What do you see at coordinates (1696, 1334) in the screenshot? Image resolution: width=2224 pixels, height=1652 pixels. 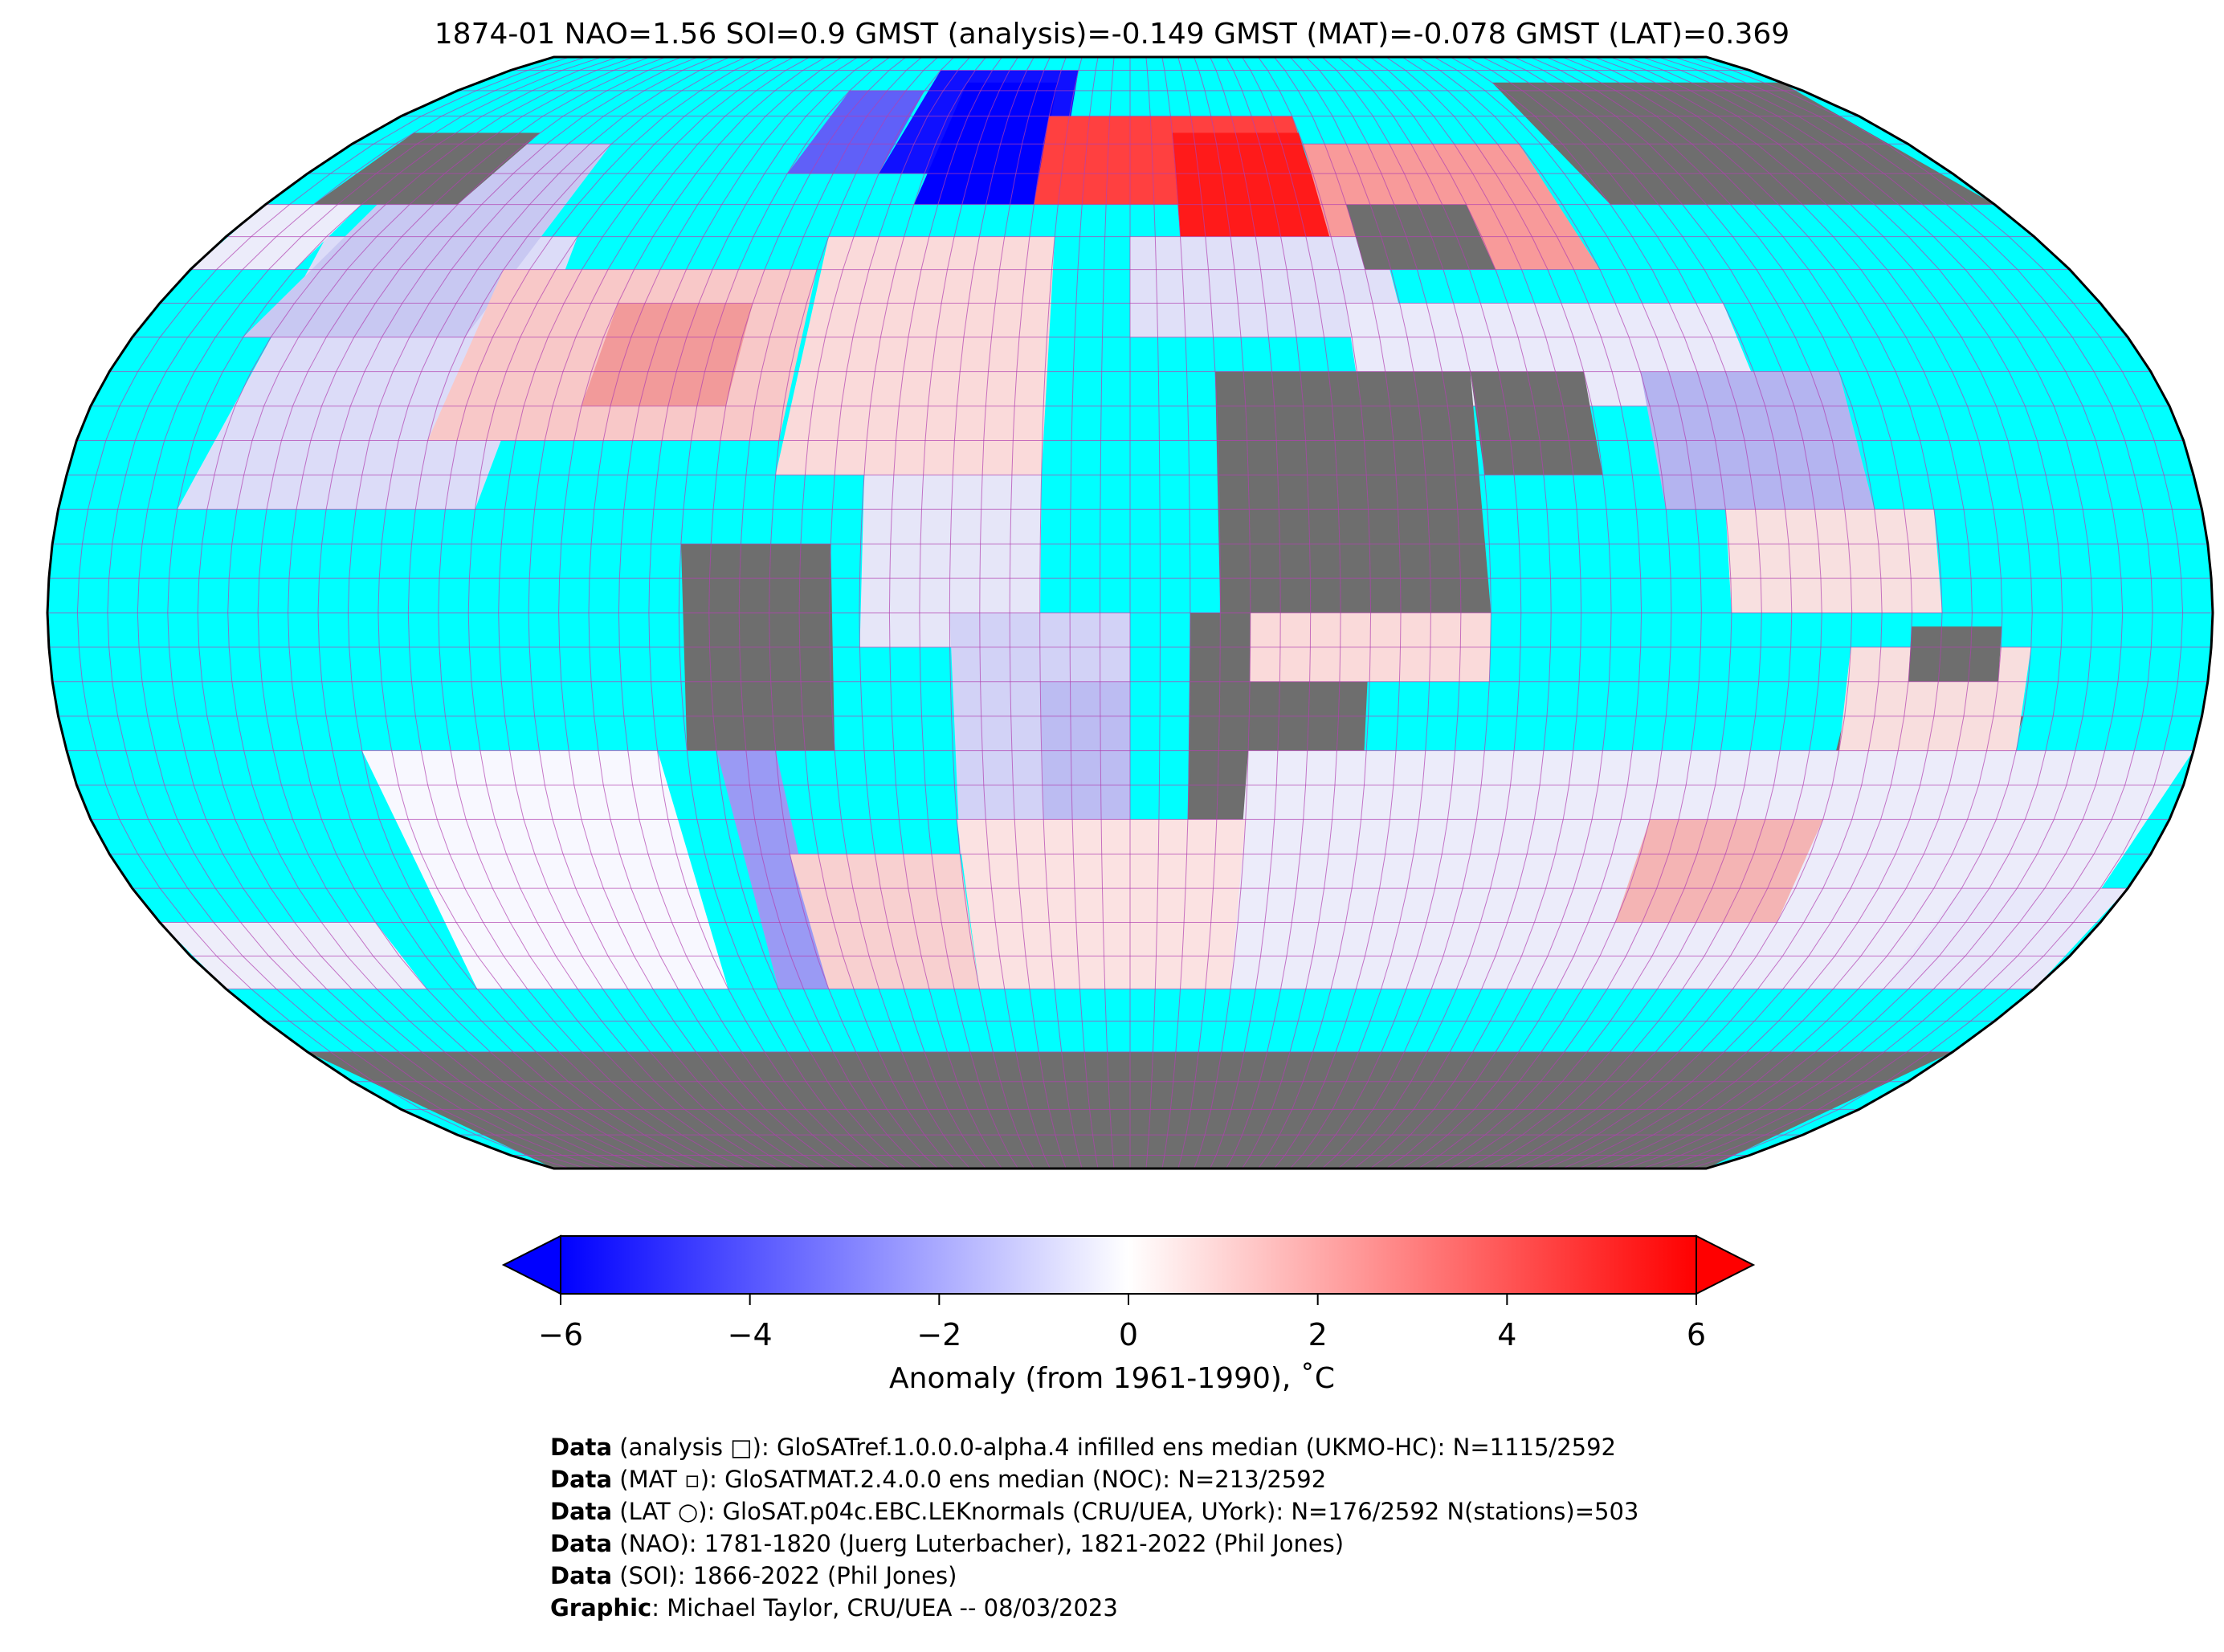 I see `colorbar-tick-label: 6` at bounding box center [1696, 1334].